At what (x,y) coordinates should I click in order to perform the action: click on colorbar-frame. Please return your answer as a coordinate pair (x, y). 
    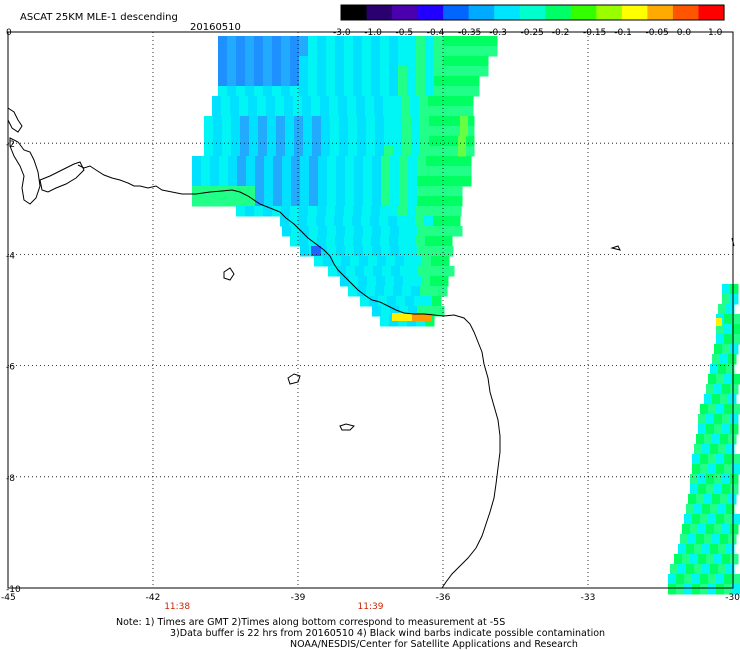
    Looking at the image, I should click on (532, 12).